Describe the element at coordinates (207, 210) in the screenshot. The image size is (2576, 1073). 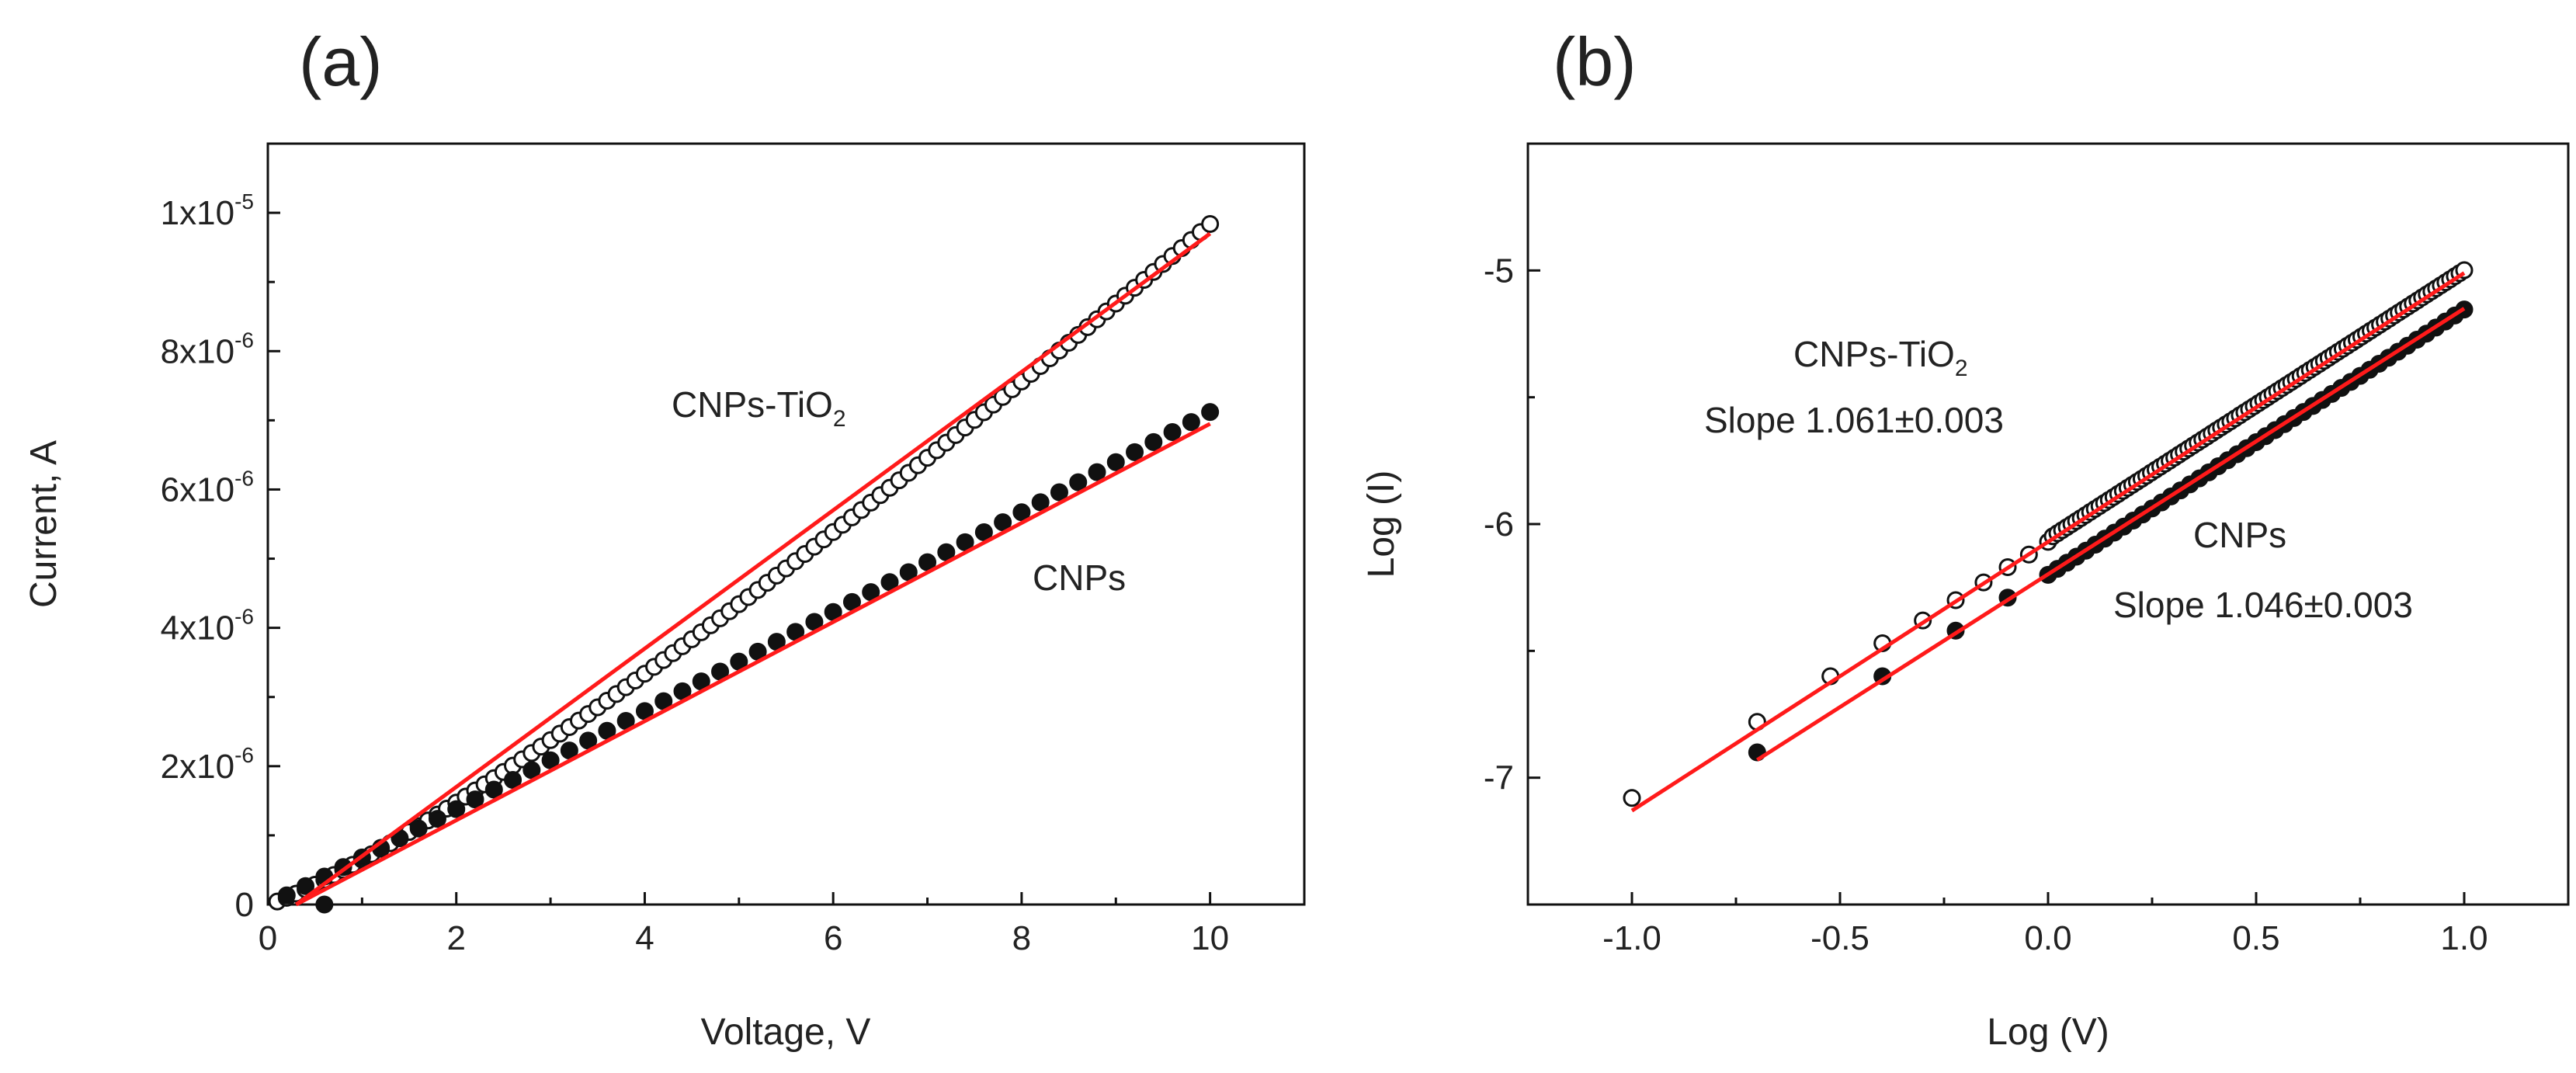
I see `panel-a-y-tick-label: 1x10⁻⁵` at that location.